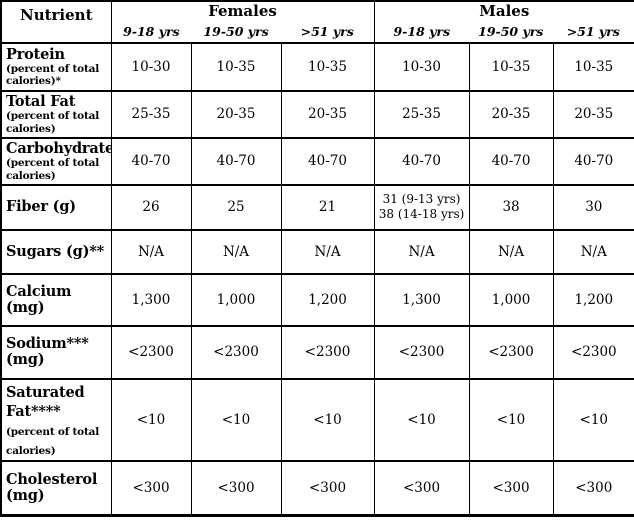  I want to click on row-label-protein: Protein (percent of total calories)*, so click(56, 67).